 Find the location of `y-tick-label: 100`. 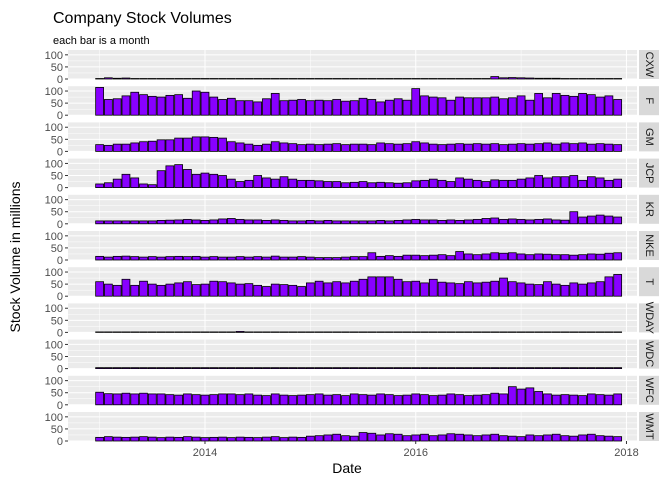

y-tick-label: 100 is located at coordinates (54, 164).